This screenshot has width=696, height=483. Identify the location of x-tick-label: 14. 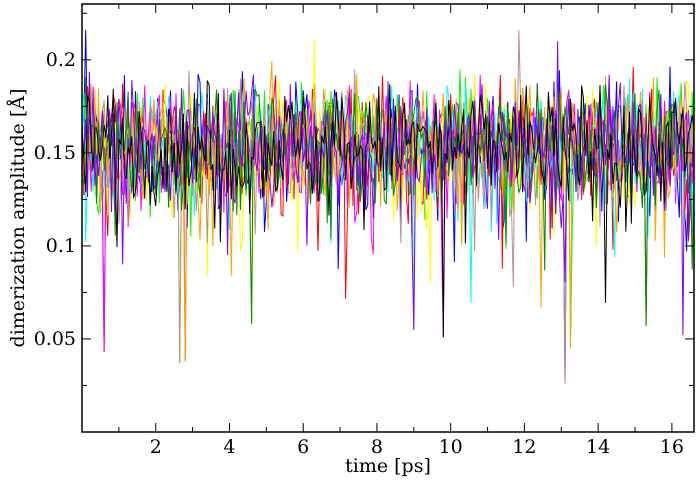
(598, 447).